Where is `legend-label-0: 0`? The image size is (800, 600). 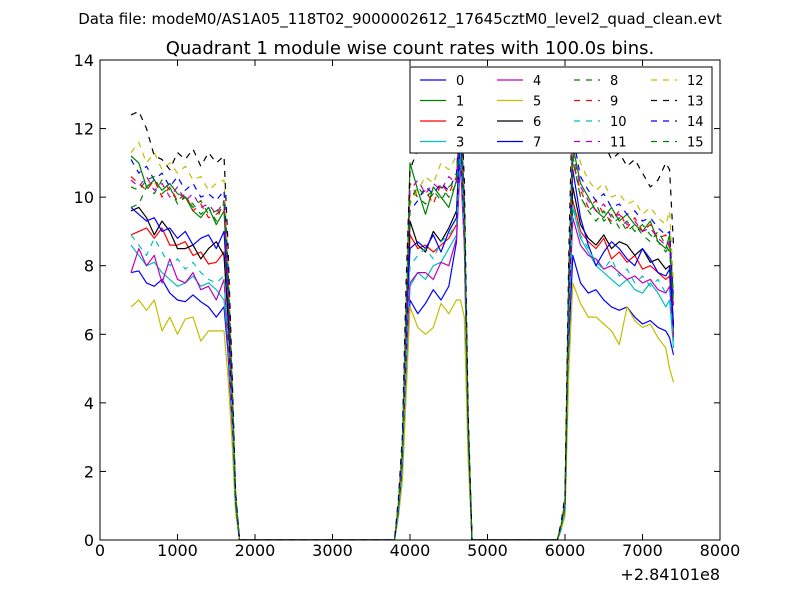 legend-label-0: 0 is located at coordinates (460, 81).